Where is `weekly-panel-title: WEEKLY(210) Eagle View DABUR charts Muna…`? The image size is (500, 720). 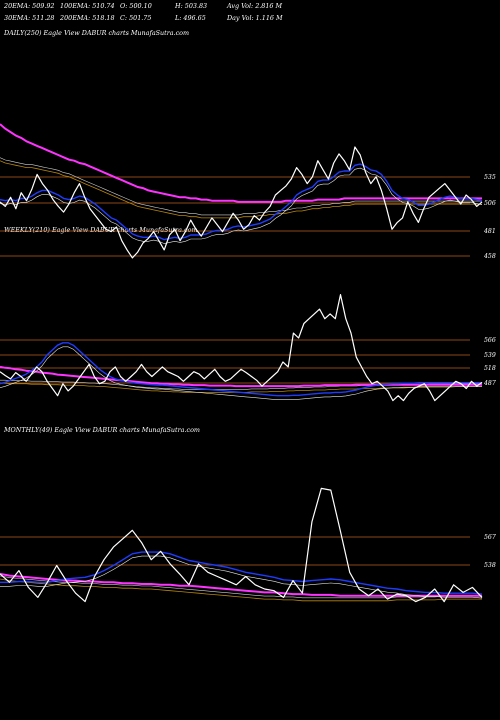 weekly-panel-title: WEEKLY(210) Eagle View DABUR charts Muna… is located at coordinates (101, 230).